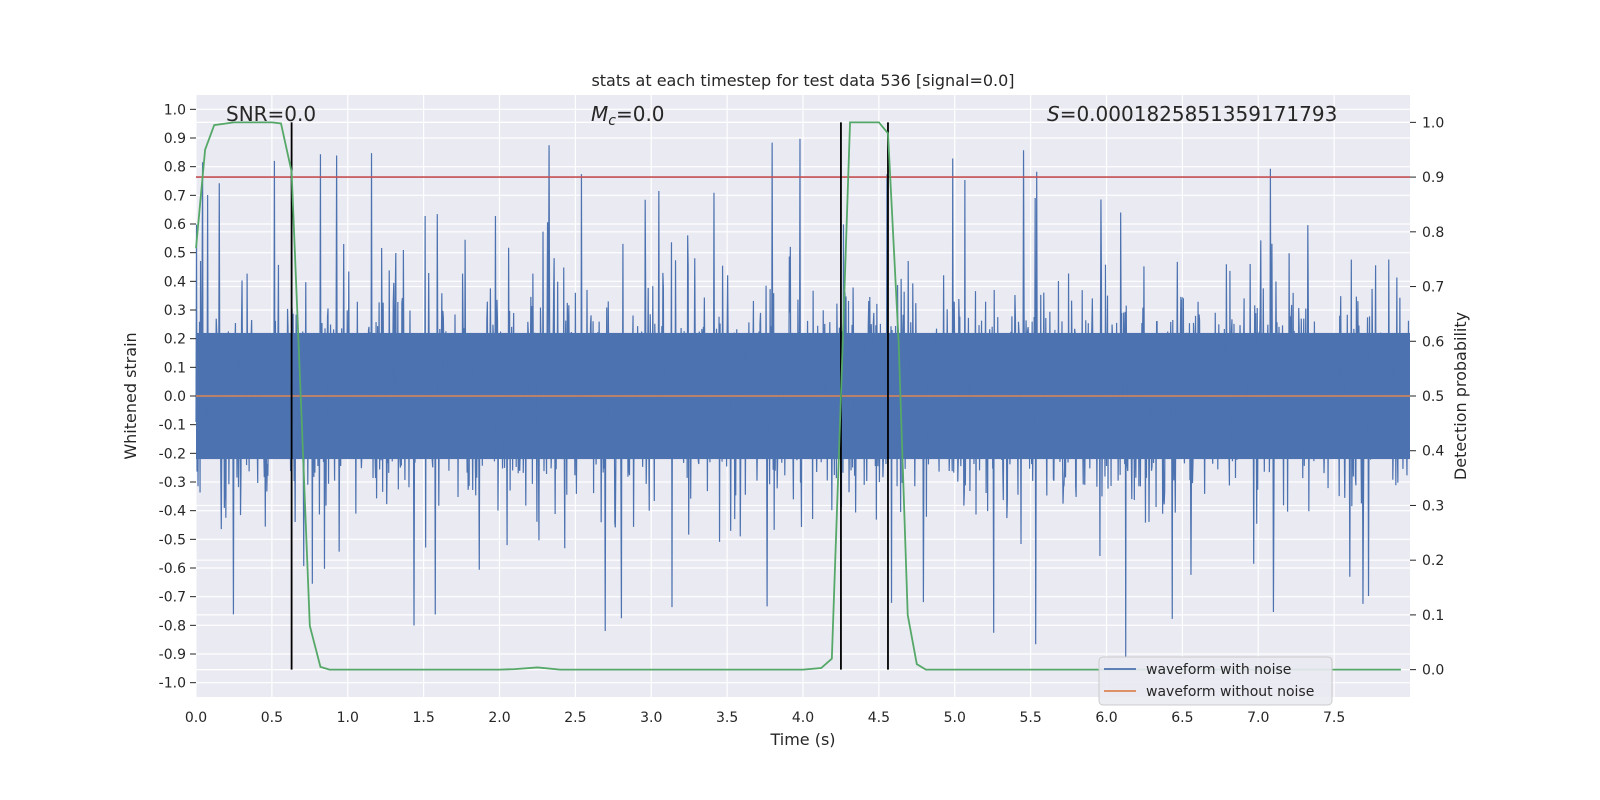  Describe the element at coordinates (1433, 233) in the screenshot. I see `y2-tick-label: 0.8` at that location.